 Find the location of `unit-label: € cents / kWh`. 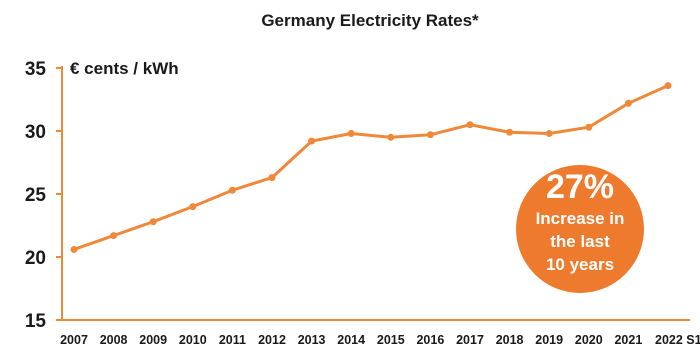

unit-label: € cents / kWh is located at coordinates (124, 68).